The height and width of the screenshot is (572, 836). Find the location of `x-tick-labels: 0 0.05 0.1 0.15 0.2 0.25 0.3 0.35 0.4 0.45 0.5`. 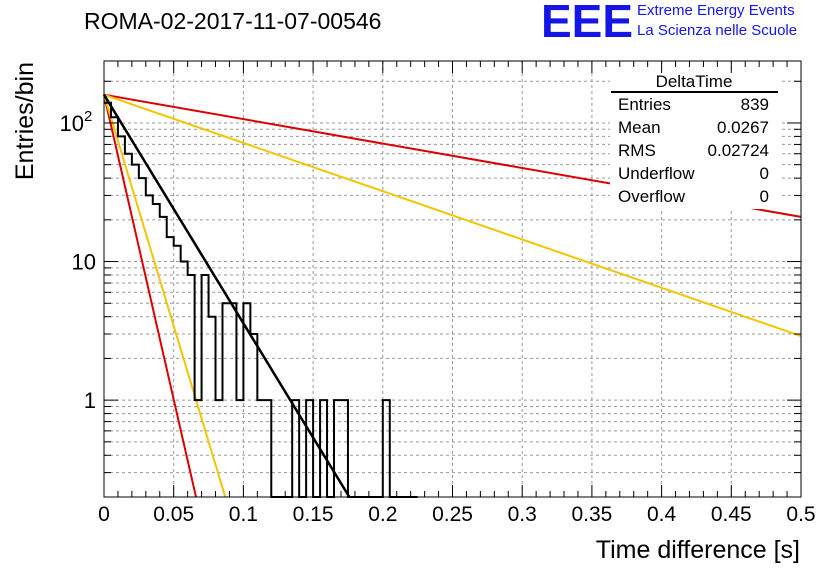

x-tick-labels: 0 0.05 0.1 0.15 0.2 0.25 0.3 0.35 0.4 0.45 0.5 is located at coordinates (456, 514).